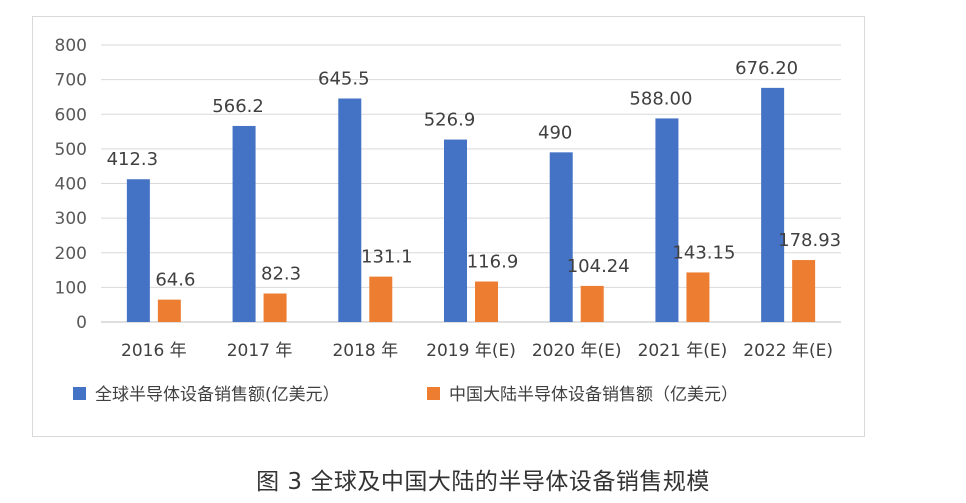  What do you see at coordinates (154, 351) in the screenshot?
I see `x-tick-label: 2016 年` at bounding box center [154, 351].